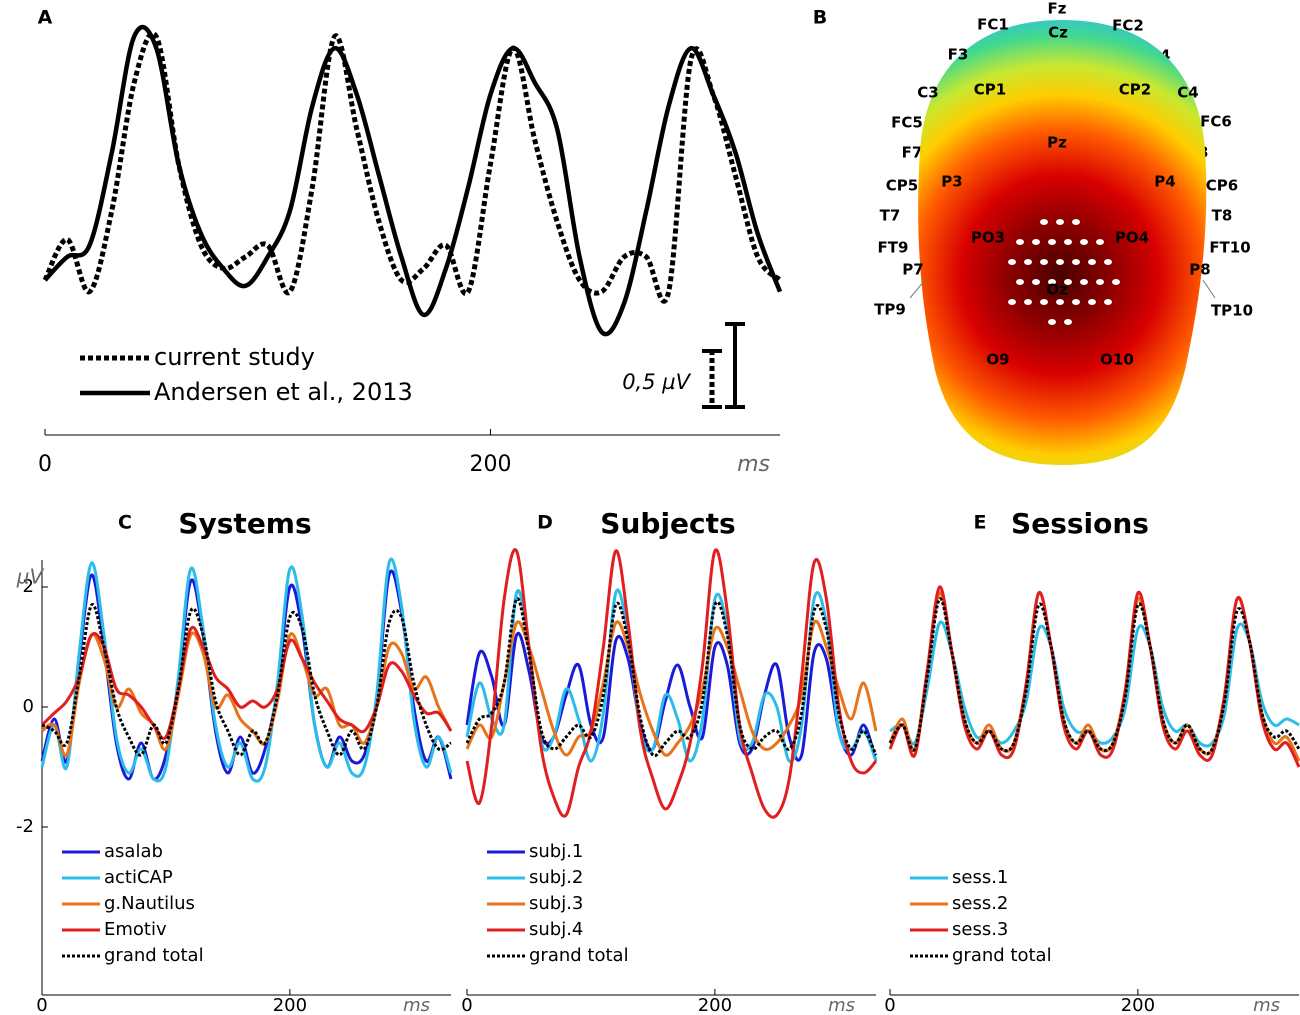 Image resolution: width=1300 pixels, height=1015 pixels. I want to click on legend-label: subj.3, so click(556, 903).